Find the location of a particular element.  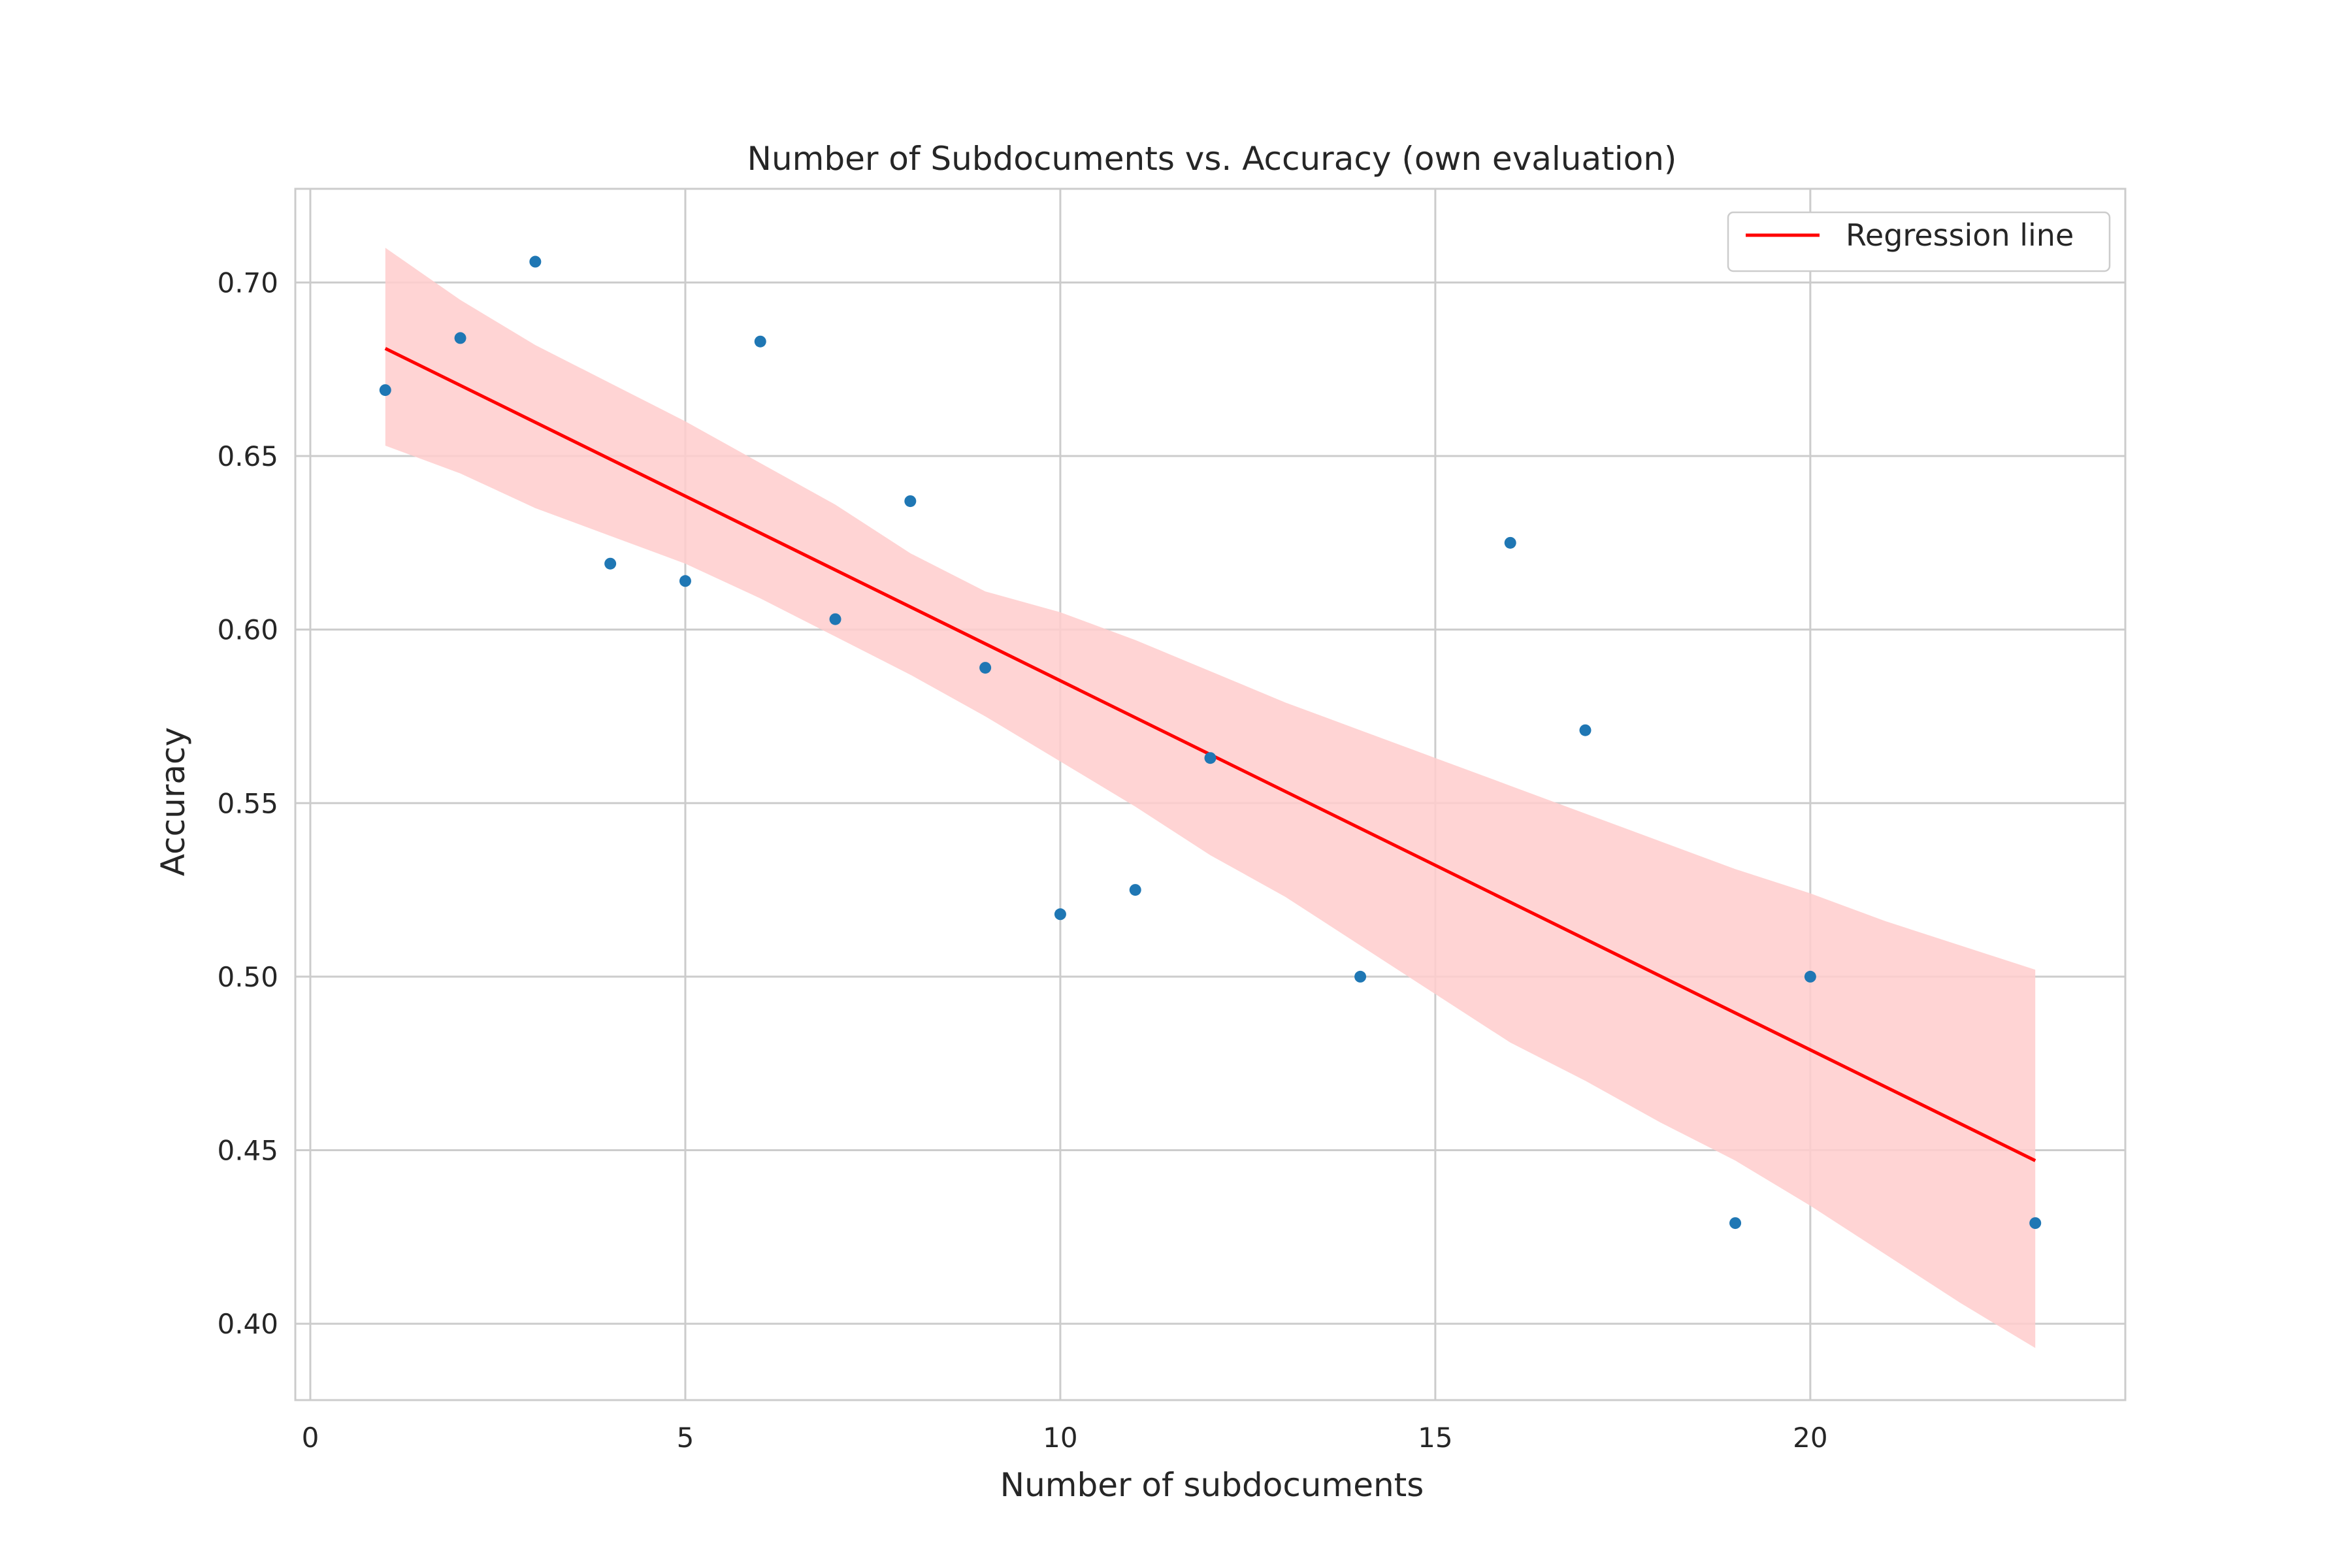

legend: Regression line is located at coordinates (1919, 241).